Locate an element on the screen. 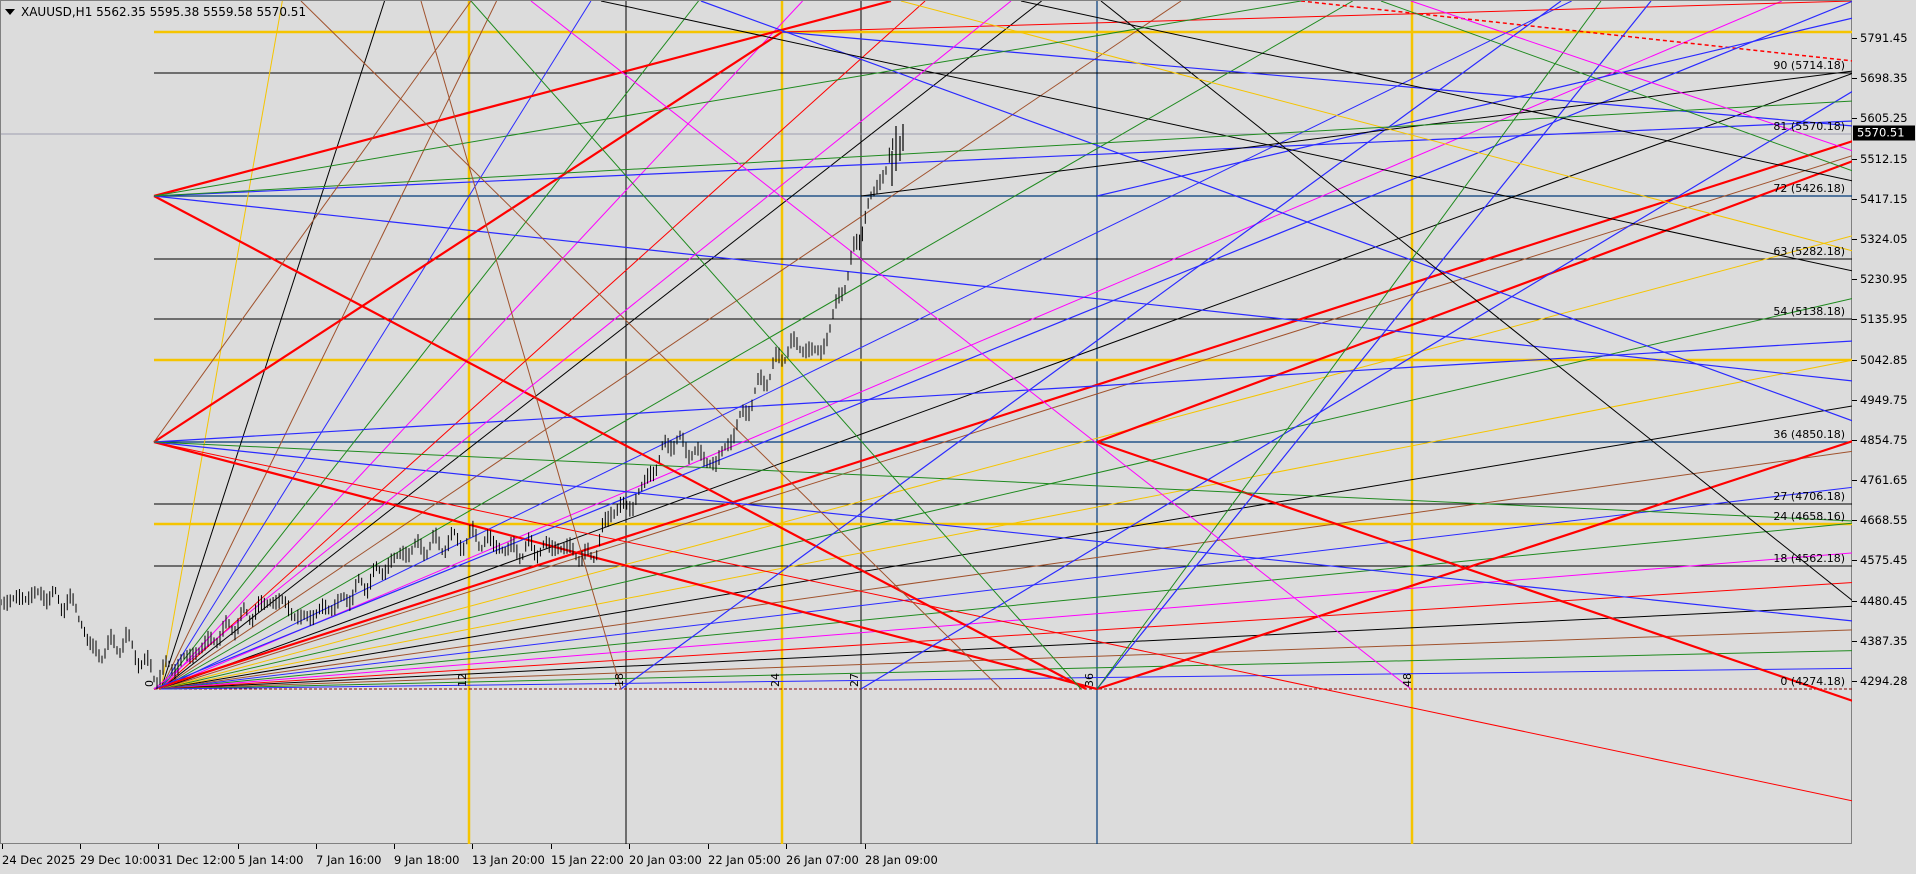 This screenshot has width=1916, height=874. time-label: 20 Jan 03:00 is located at coordinates (665, 860).